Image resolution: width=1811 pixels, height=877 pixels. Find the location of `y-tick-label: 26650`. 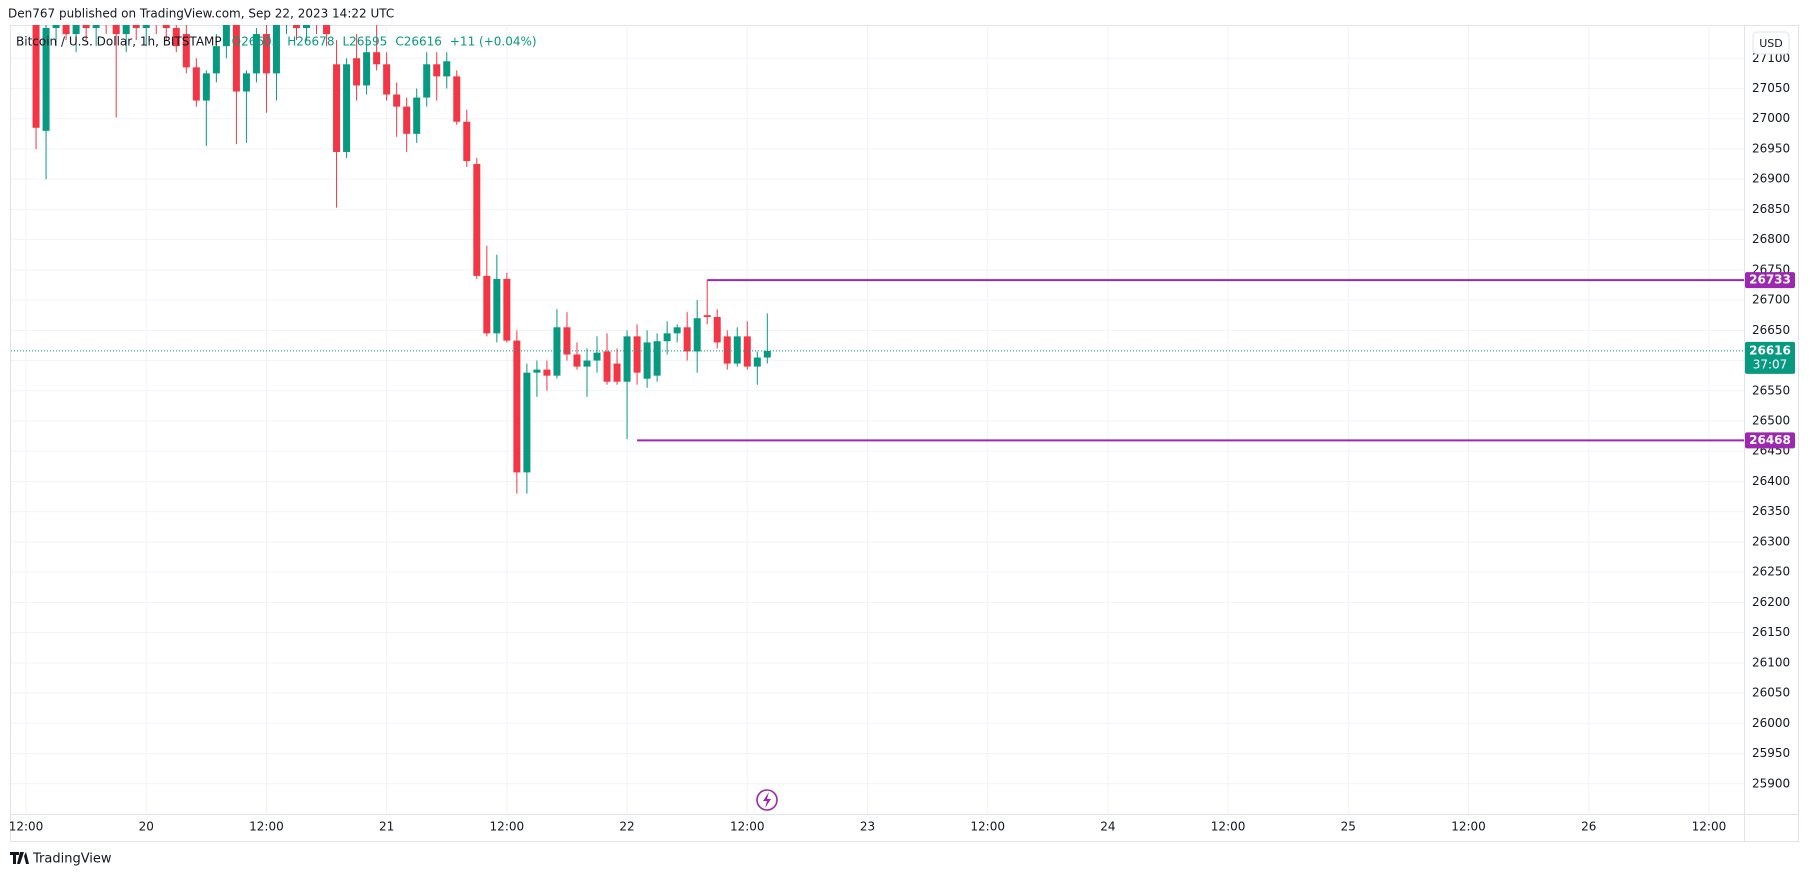

y-tick-label: 26650 is located at coordinates (1771, 330).